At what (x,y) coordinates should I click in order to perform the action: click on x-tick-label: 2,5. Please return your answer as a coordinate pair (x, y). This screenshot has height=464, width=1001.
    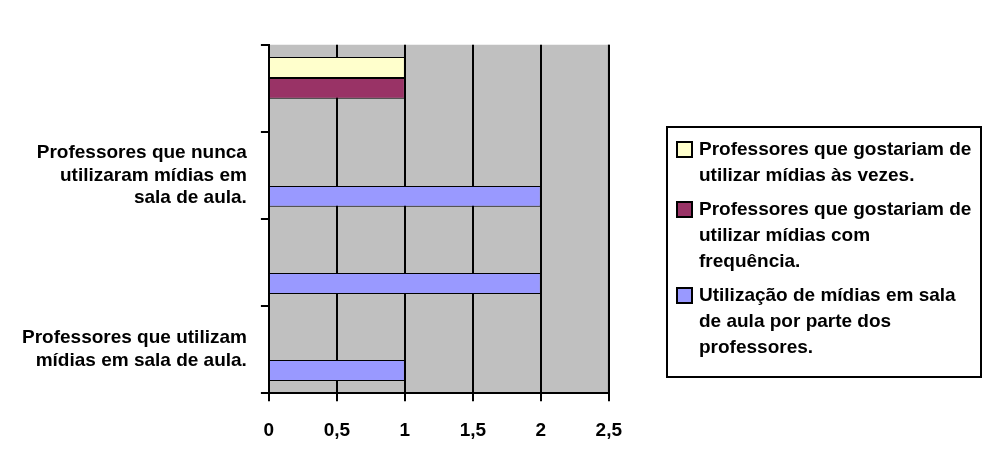
    Looking at the image, I should click on (609, 429).